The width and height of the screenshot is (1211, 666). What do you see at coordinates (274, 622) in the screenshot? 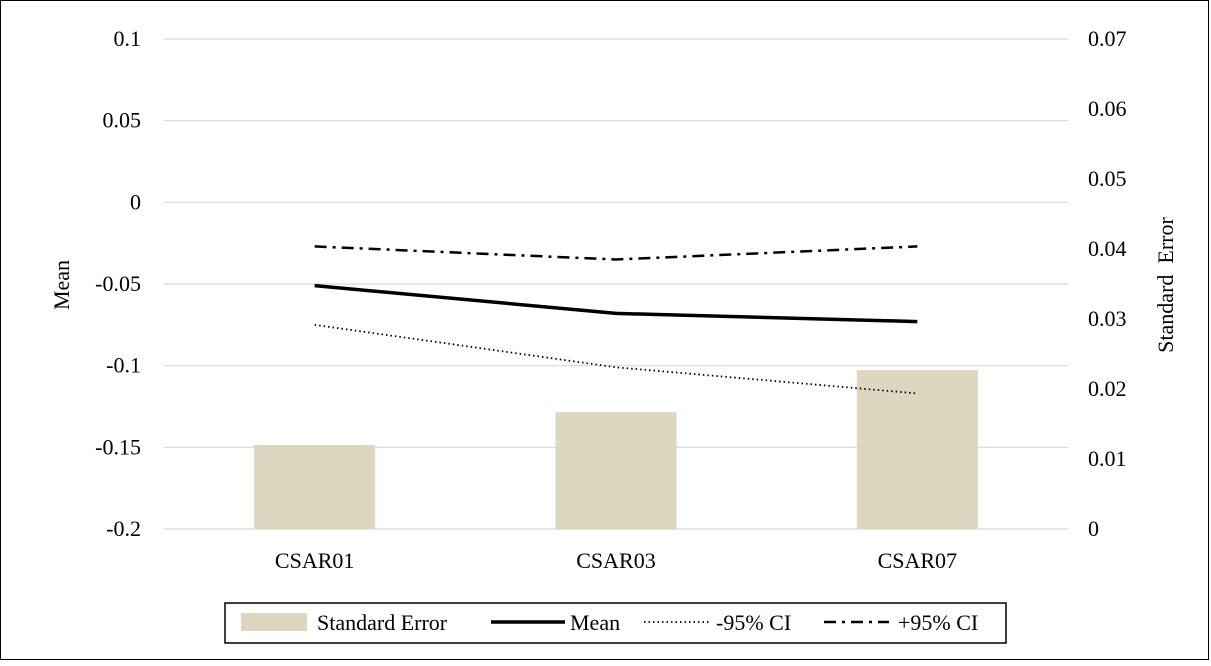
I see `legend-swatch-standard-error` at bounding box center [274, 622].